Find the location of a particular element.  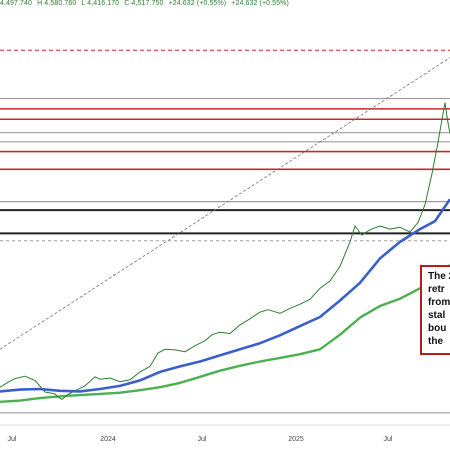

x-axis-ticks: Jul 2024 Jul 2025 Jul is located at coordinates (200, 439).